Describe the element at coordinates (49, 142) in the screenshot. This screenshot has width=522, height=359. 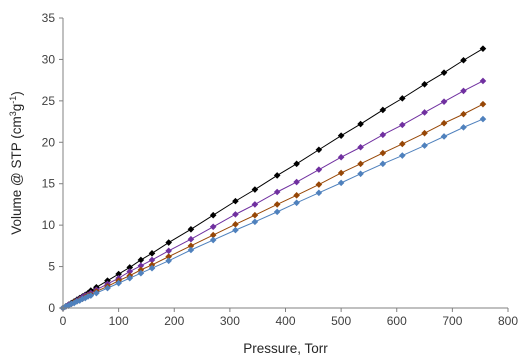
I see `y-tick-label: 20` at that location.